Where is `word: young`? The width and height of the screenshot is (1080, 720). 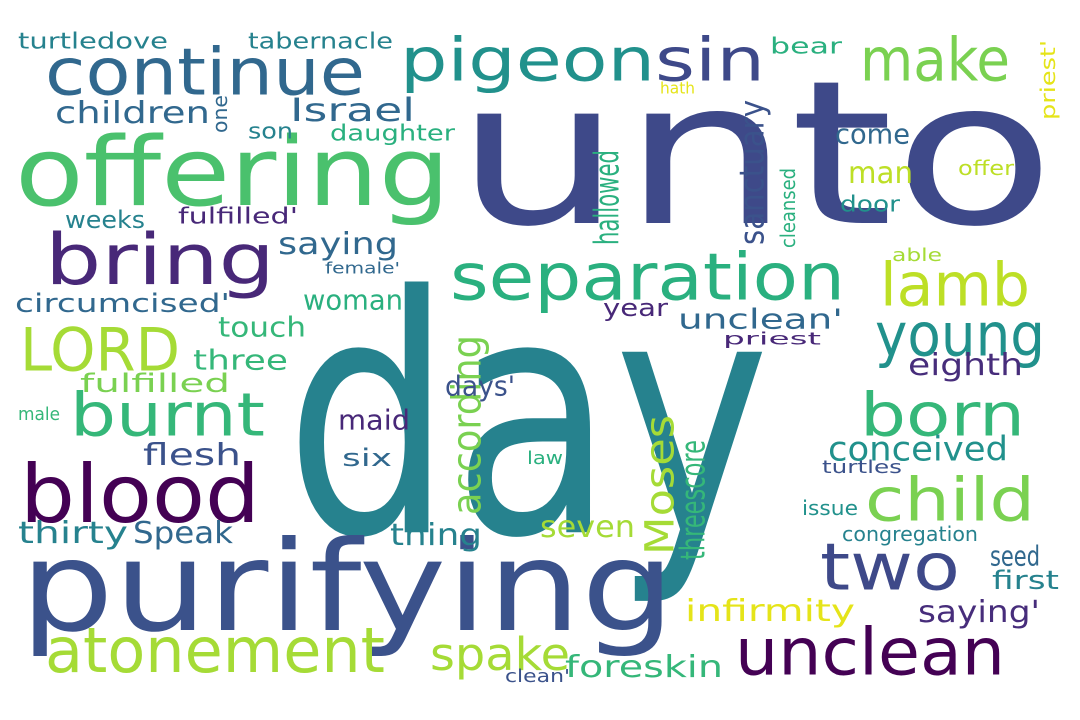 word: young is located at coordinates (960, 334).